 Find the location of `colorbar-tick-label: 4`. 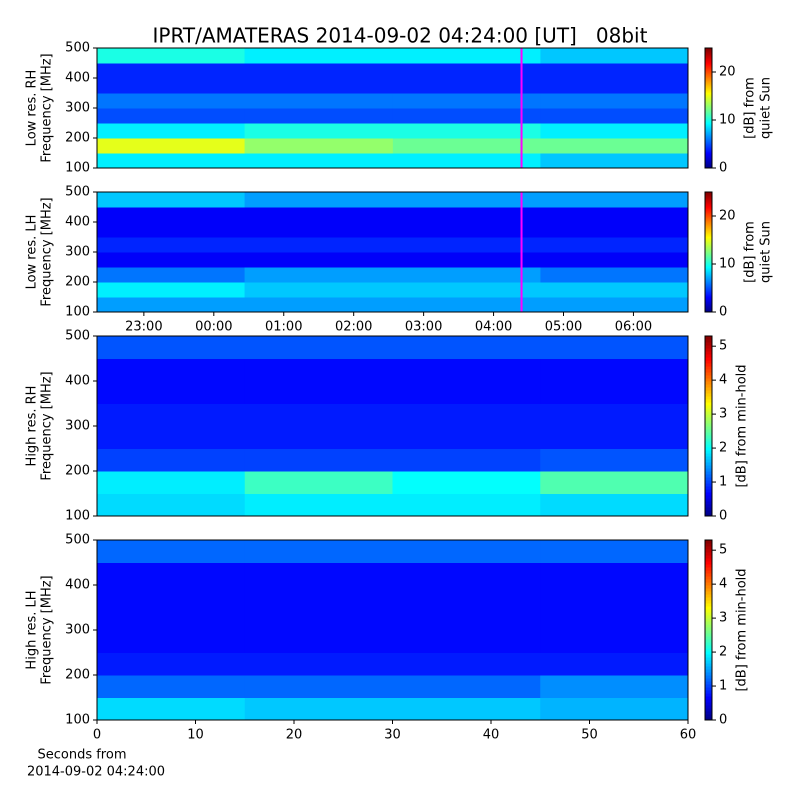

colorbar-tick-label: 4 is located at coordinates (723, 380).